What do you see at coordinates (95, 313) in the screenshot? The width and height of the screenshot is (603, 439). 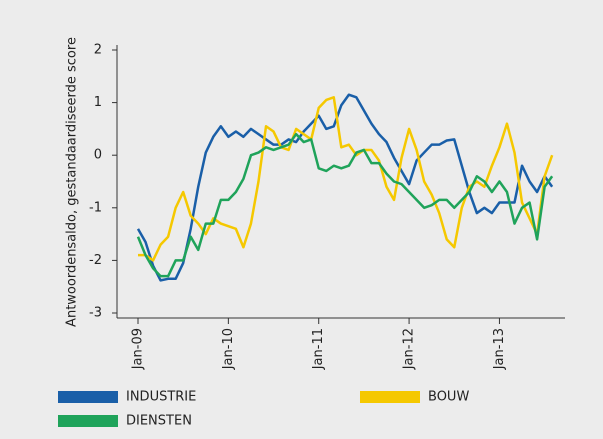 I see `y-tick-label: -3` at bounding box center [95, 313].